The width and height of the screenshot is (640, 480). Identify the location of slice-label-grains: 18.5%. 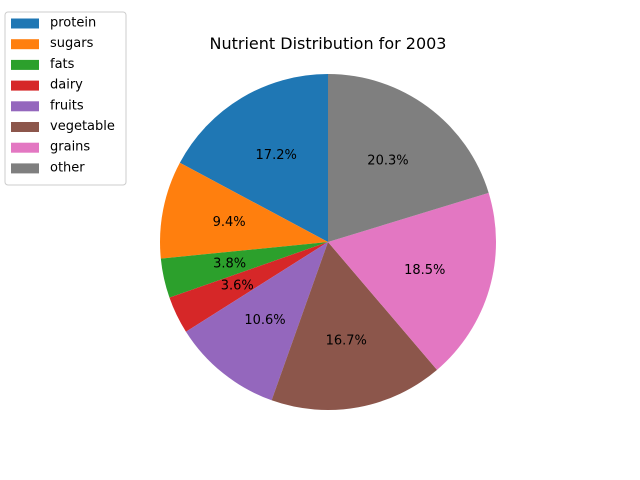
(424, 270).